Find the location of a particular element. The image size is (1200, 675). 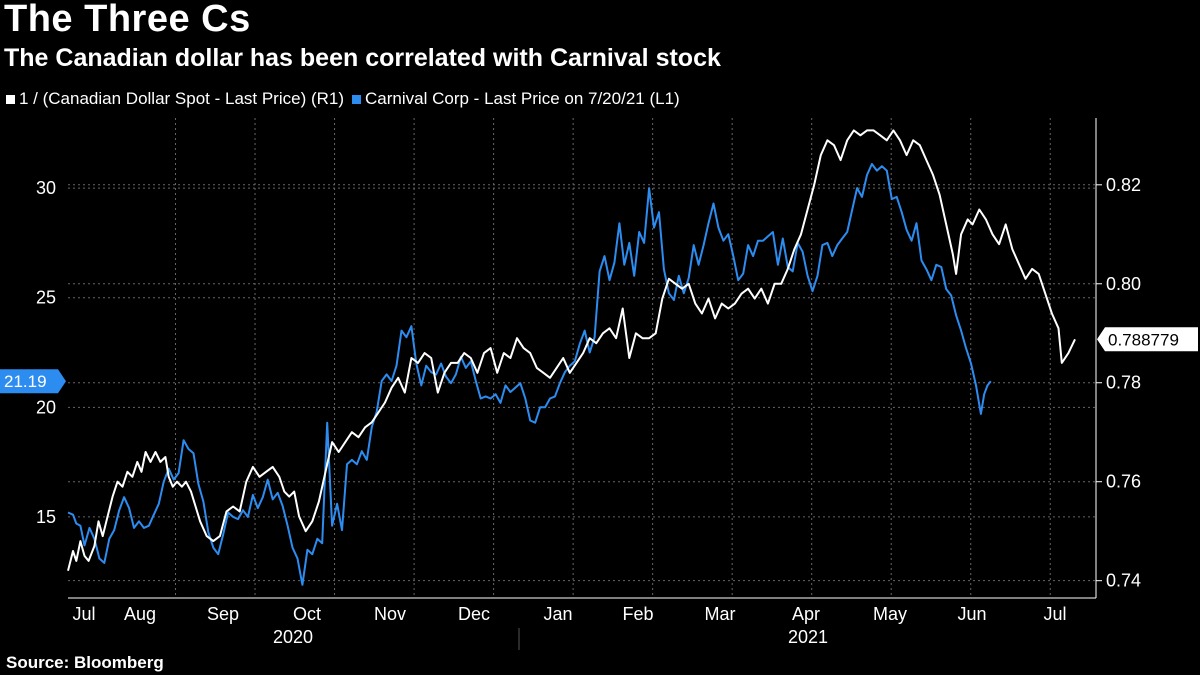

x-tick-label: Apr is located at coordinates (806, 614).